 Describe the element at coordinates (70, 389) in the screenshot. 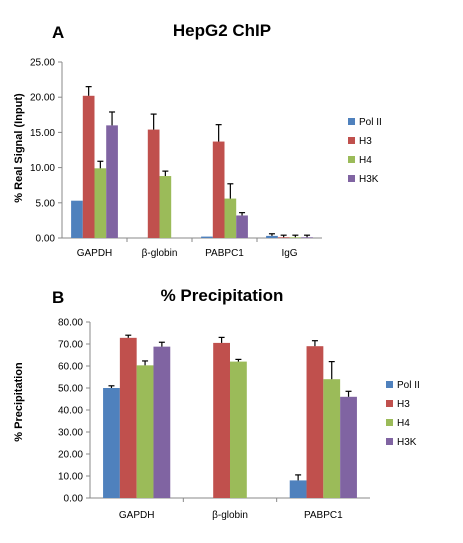

I see `y-tick-label: 50.00` at that location.